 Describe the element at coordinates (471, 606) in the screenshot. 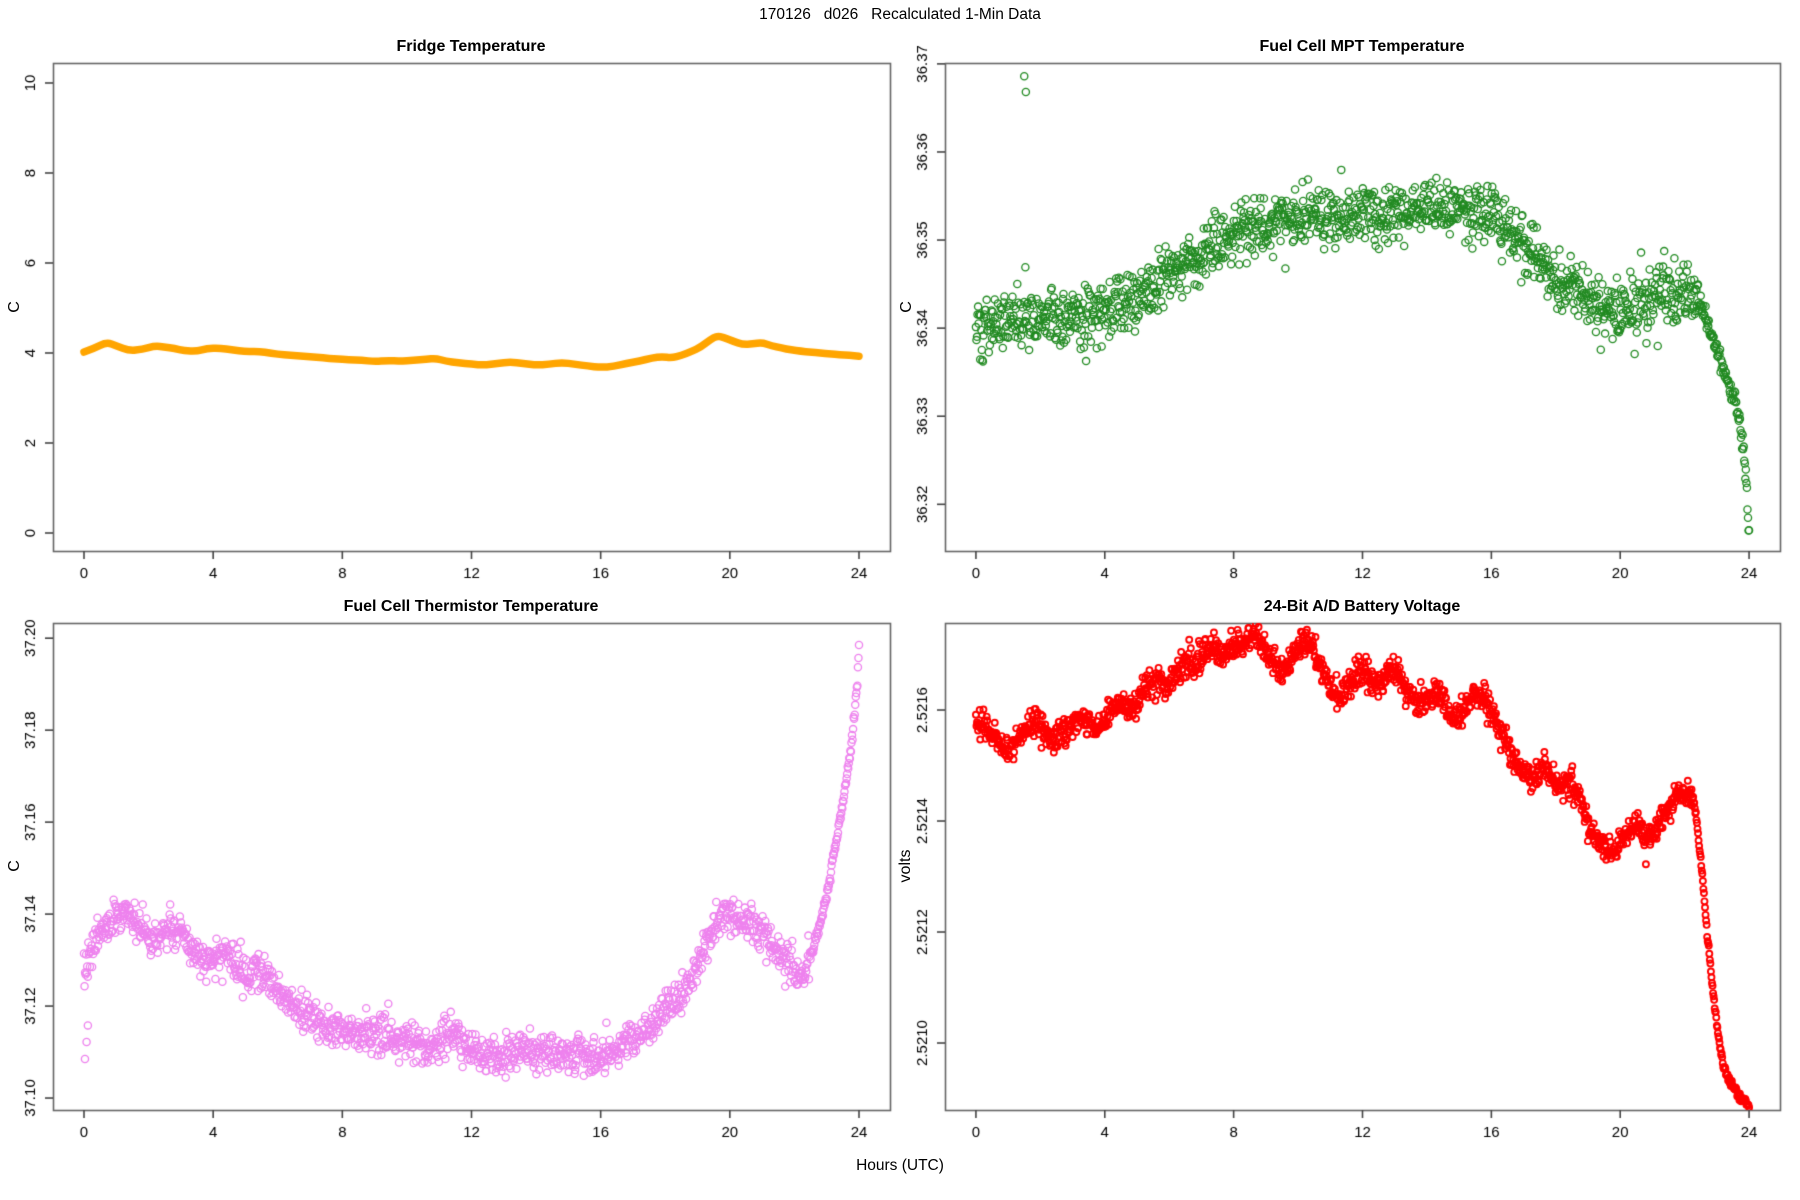

I see `thermistor-plot-title: Fuel Cell Thermistor Temperature` at that location.